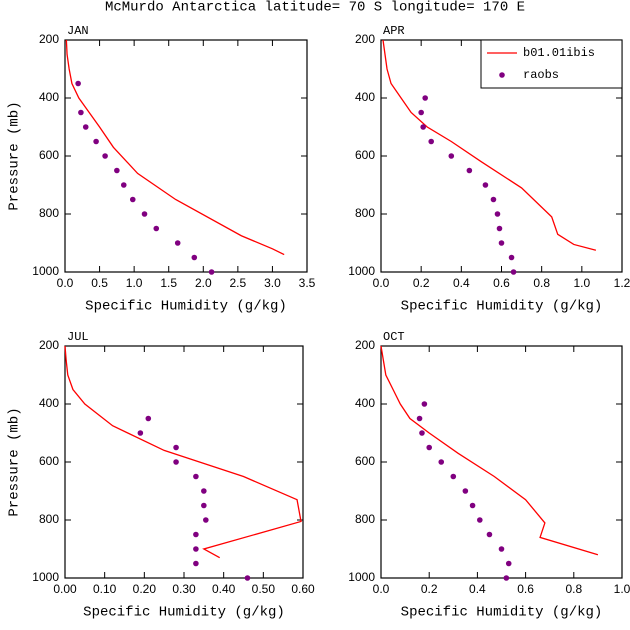 The width and height of the screenshot is (630, 630). Describe the element at coordinates (15, 155) in the screenshot. I see `y-axis-label: Pressure (mb)` at that location.